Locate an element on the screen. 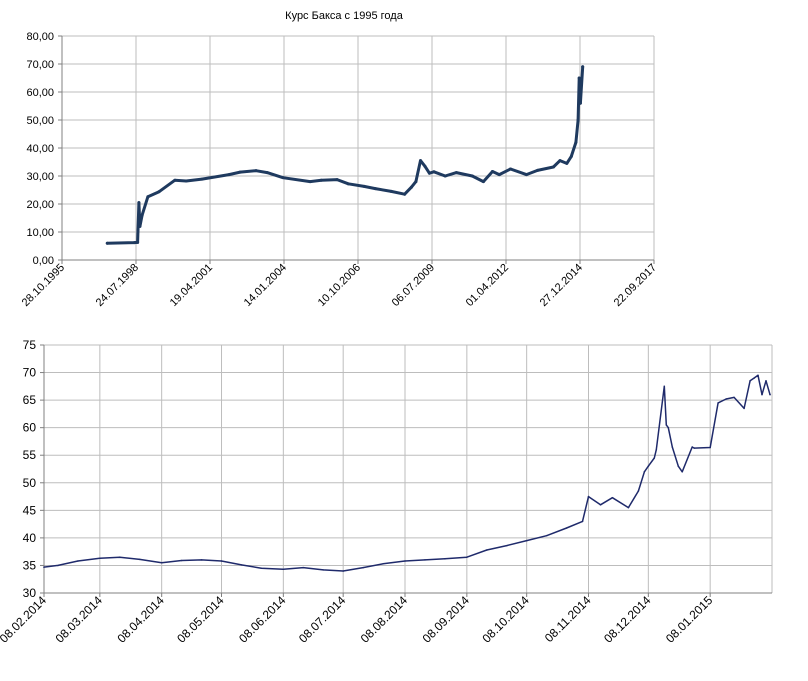 The image size is (808, 681). y-tick-label: 70,00 is located at coordinates (40, 65).